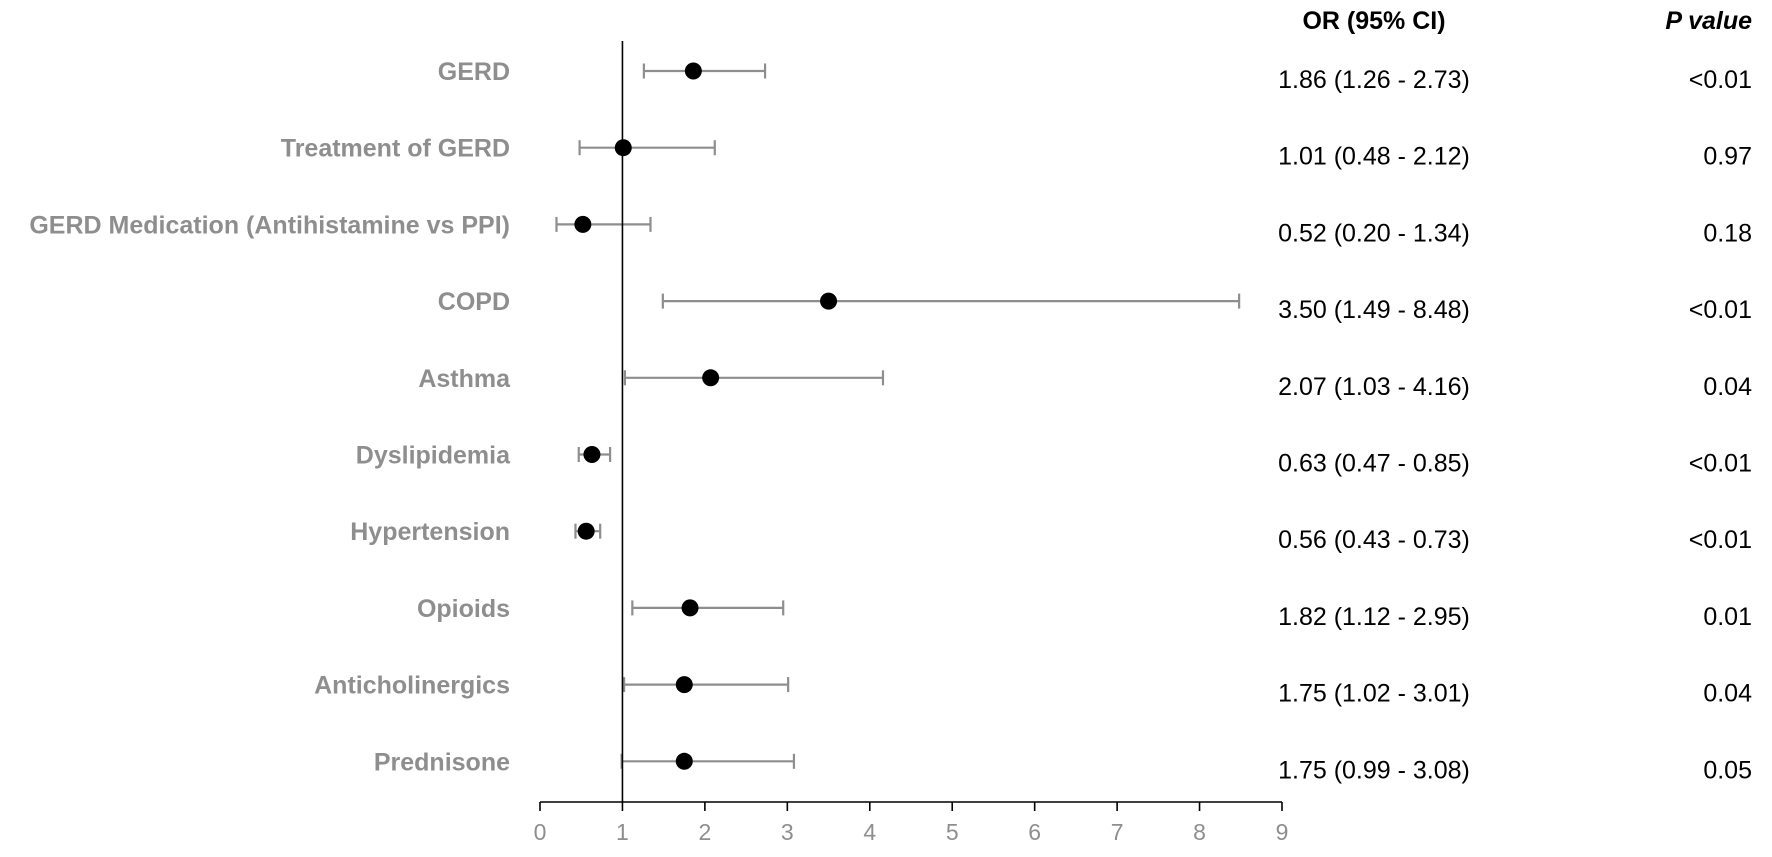 The image size is (1772, 857). I want to click on row-label: Dyslipidemia, so click(433, 456).